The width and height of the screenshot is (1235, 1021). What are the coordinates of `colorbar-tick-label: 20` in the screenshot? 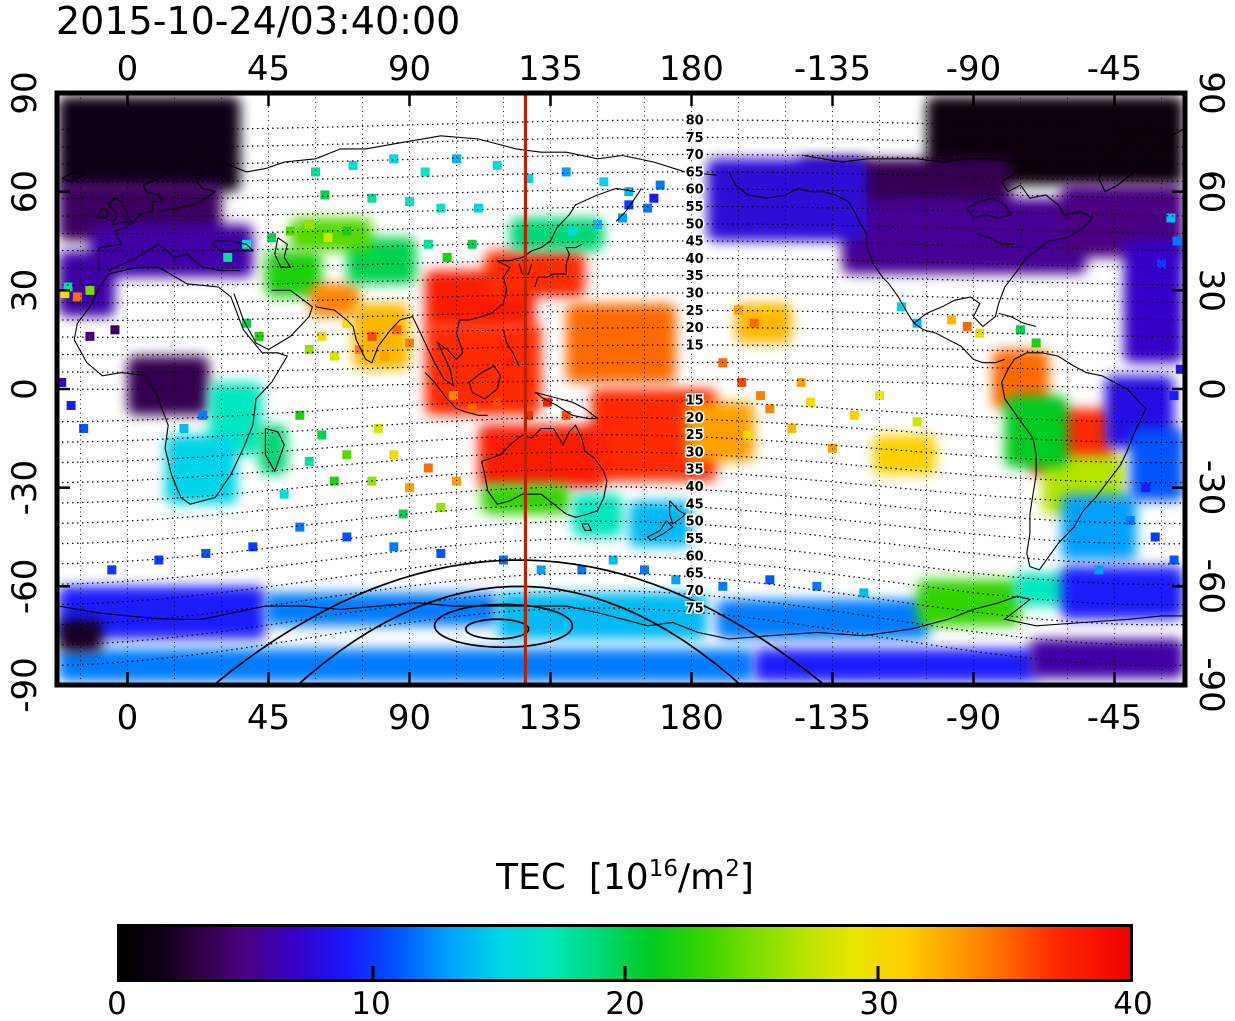 It's located at (625, 1003).